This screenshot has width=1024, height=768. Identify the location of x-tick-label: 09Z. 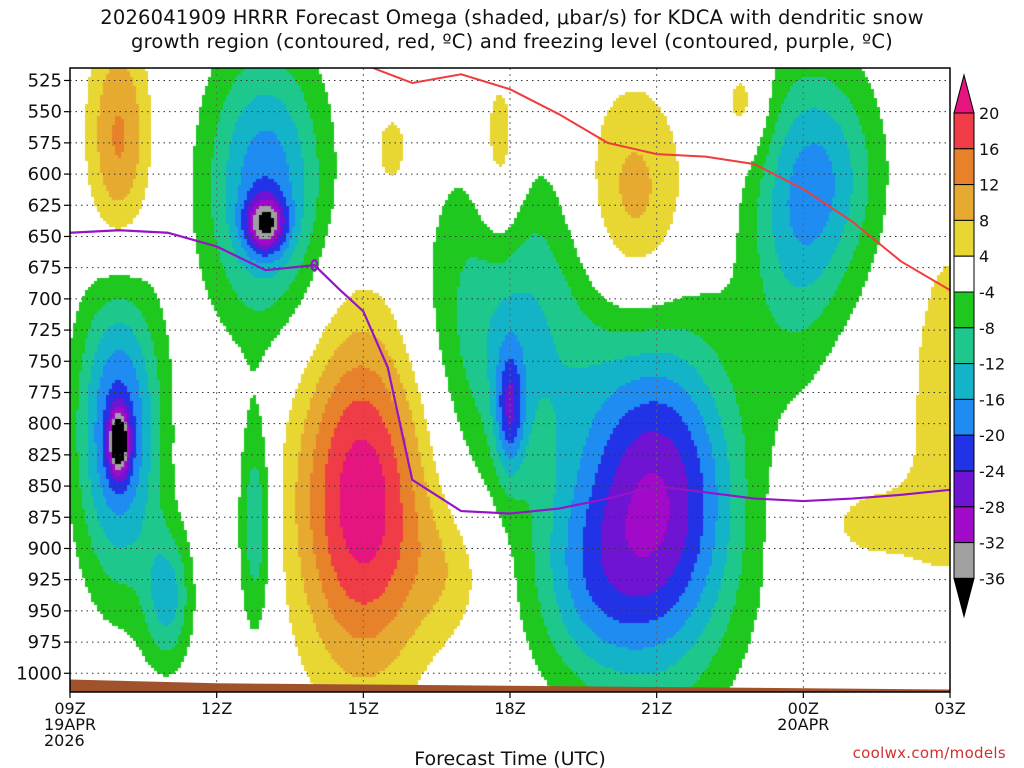
(69, 708).